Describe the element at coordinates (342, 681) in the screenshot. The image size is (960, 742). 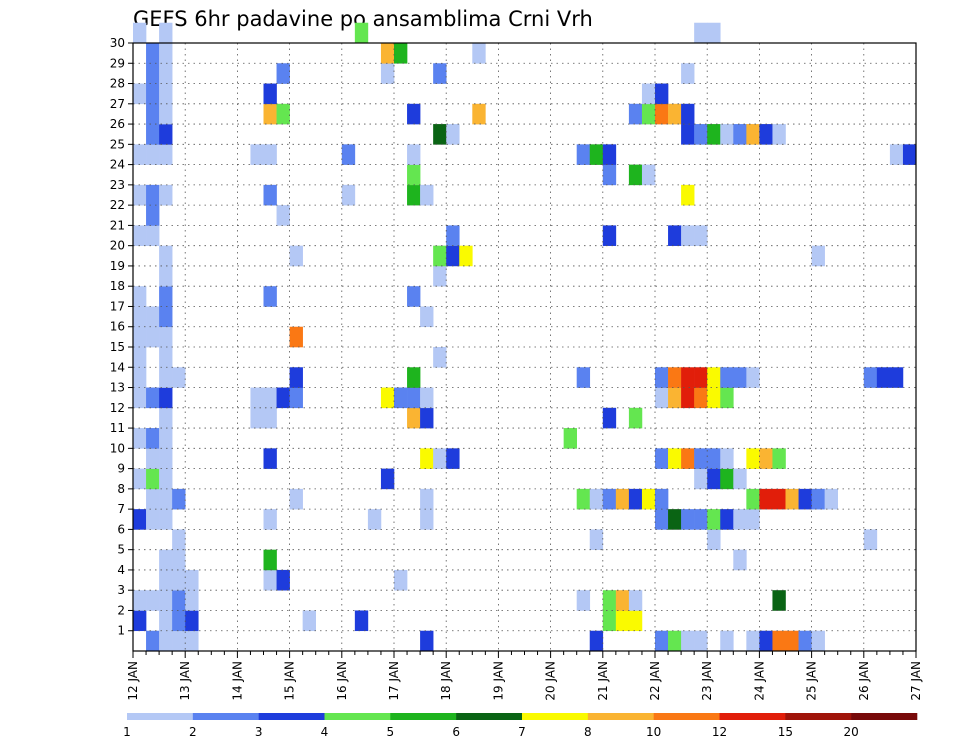
I see `x-tick-label: 16 JAN` at that location.